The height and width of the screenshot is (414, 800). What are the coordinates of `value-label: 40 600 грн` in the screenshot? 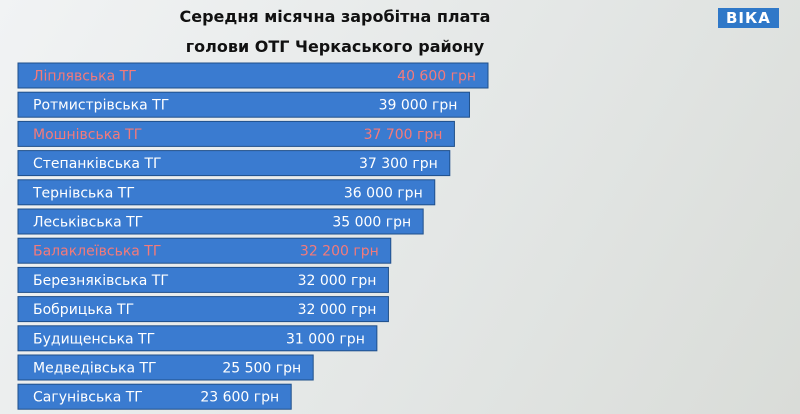 It's located at (436, 77).